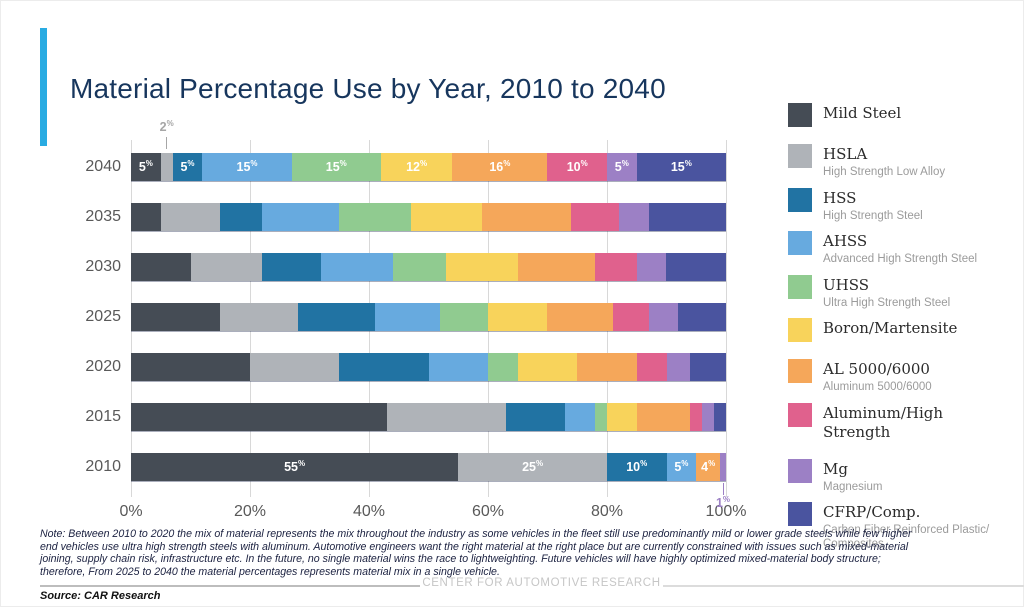  I want to click on legend-item: HSLA High Strength Low Alloy, so click(901, 162).